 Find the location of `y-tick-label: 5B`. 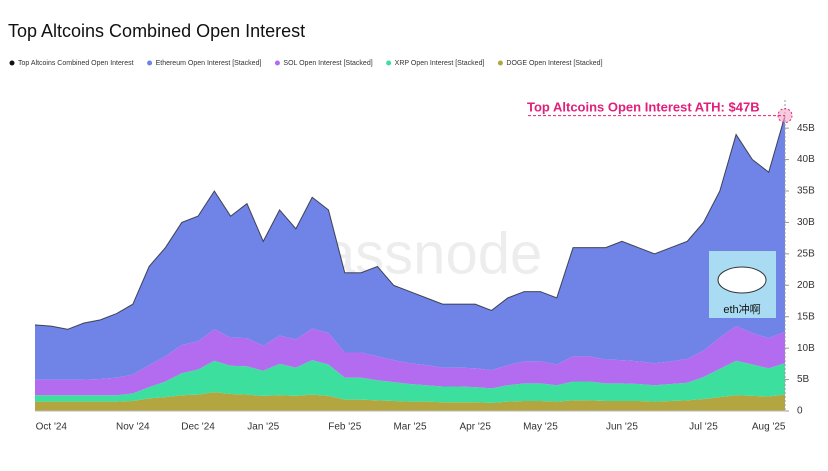

y-tick-label: 5B is located at coordinates (803, 379).